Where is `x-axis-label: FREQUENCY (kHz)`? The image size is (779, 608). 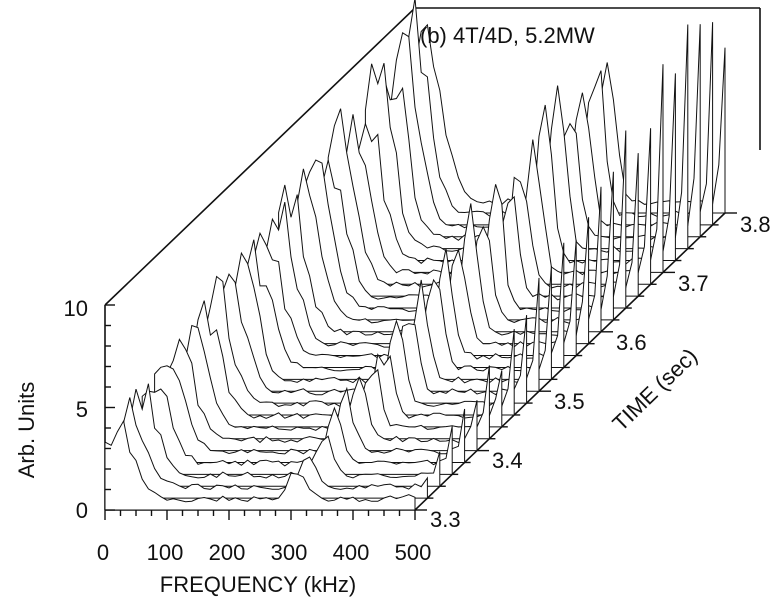
x-axis-label: FREQUENCY (kHz) is located at coordinates (258, 584).